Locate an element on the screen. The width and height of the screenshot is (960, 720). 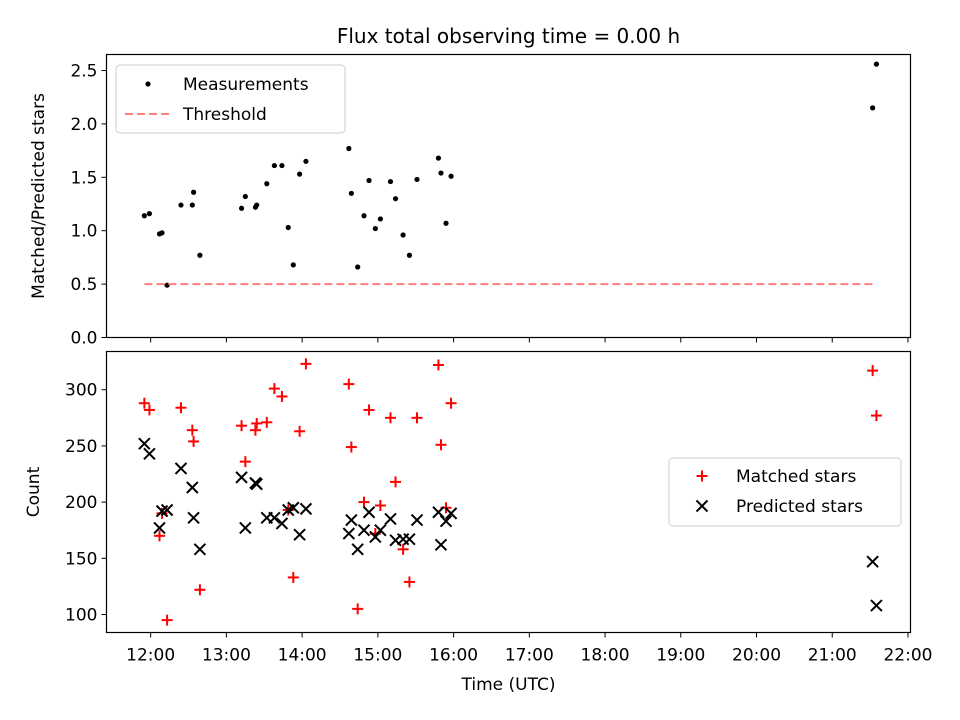
legend-marker-matched-stars is located at coordinates (702, 476).